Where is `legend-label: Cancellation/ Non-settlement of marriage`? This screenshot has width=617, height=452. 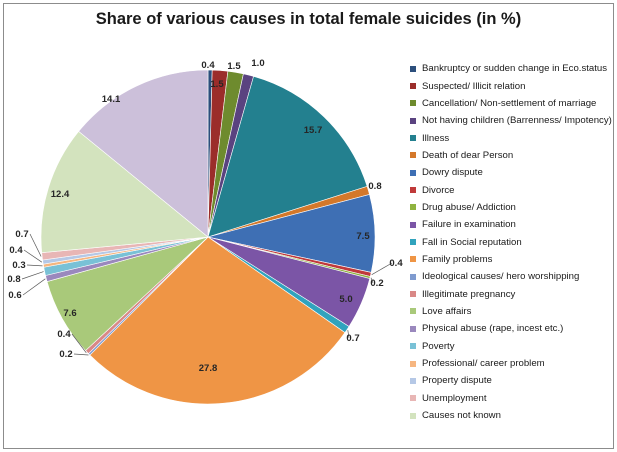 legend-label: Cancellation/ Non-settlement of marriage is located at coordinates (509, 103).